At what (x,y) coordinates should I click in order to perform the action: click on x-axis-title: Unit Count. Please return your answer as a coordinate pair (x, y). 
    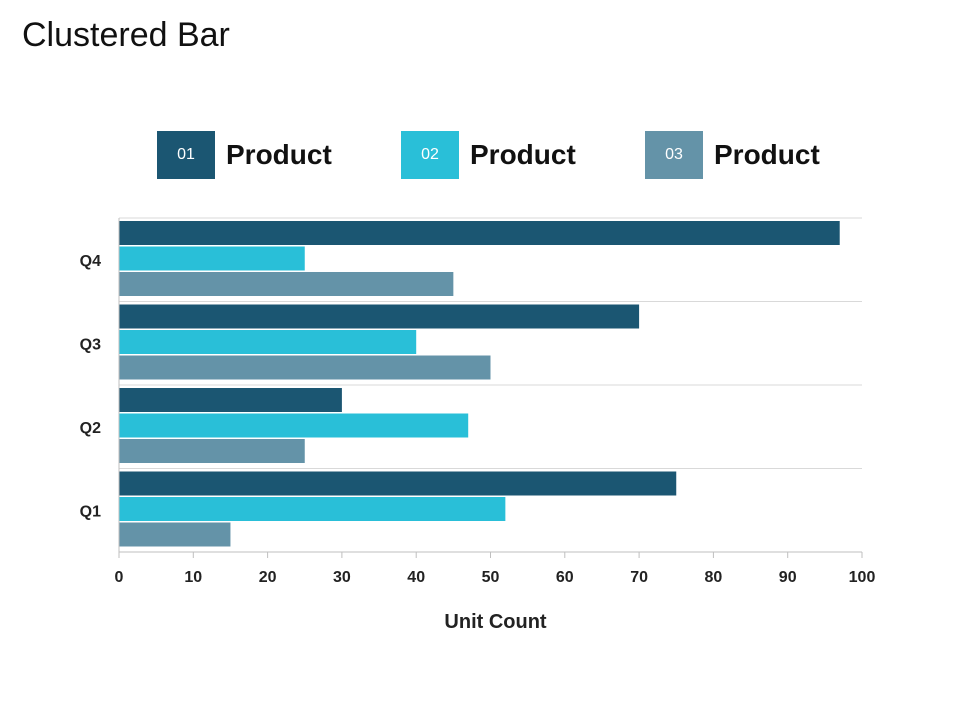
    Looking at the image, I should click on (495, 622).